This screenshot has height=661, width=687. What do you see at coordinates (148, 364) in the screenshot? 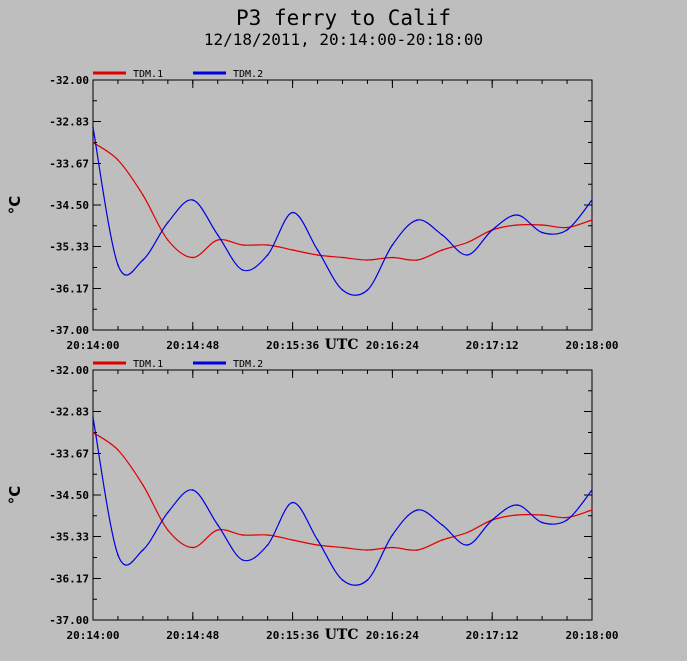
I see `legend-entry: TDM.1` at bounding box center [148, 364].